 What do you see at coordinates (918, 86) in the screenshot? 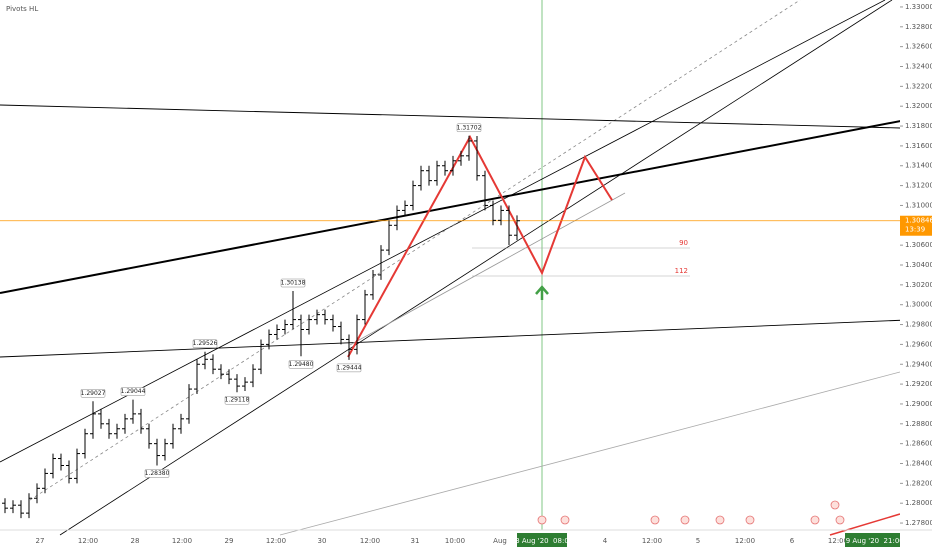
I see `y-tick-label: 1.32200` at bounding box center [918, 86].